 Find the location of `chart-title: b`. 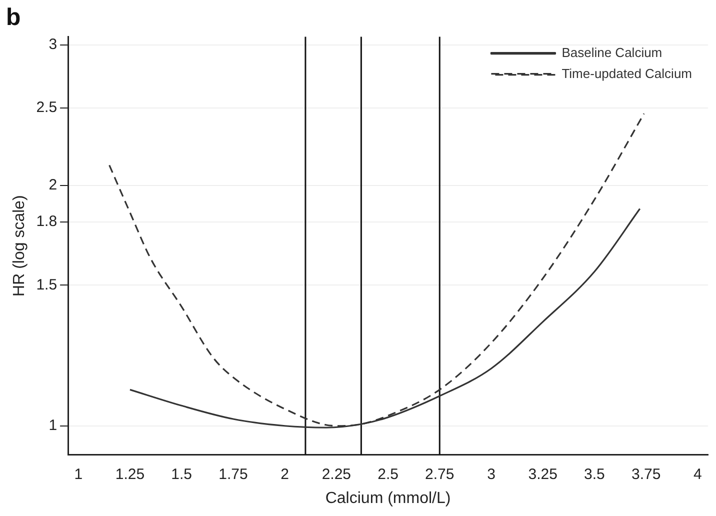

chart-title: b is located at coordinates (13, 18).